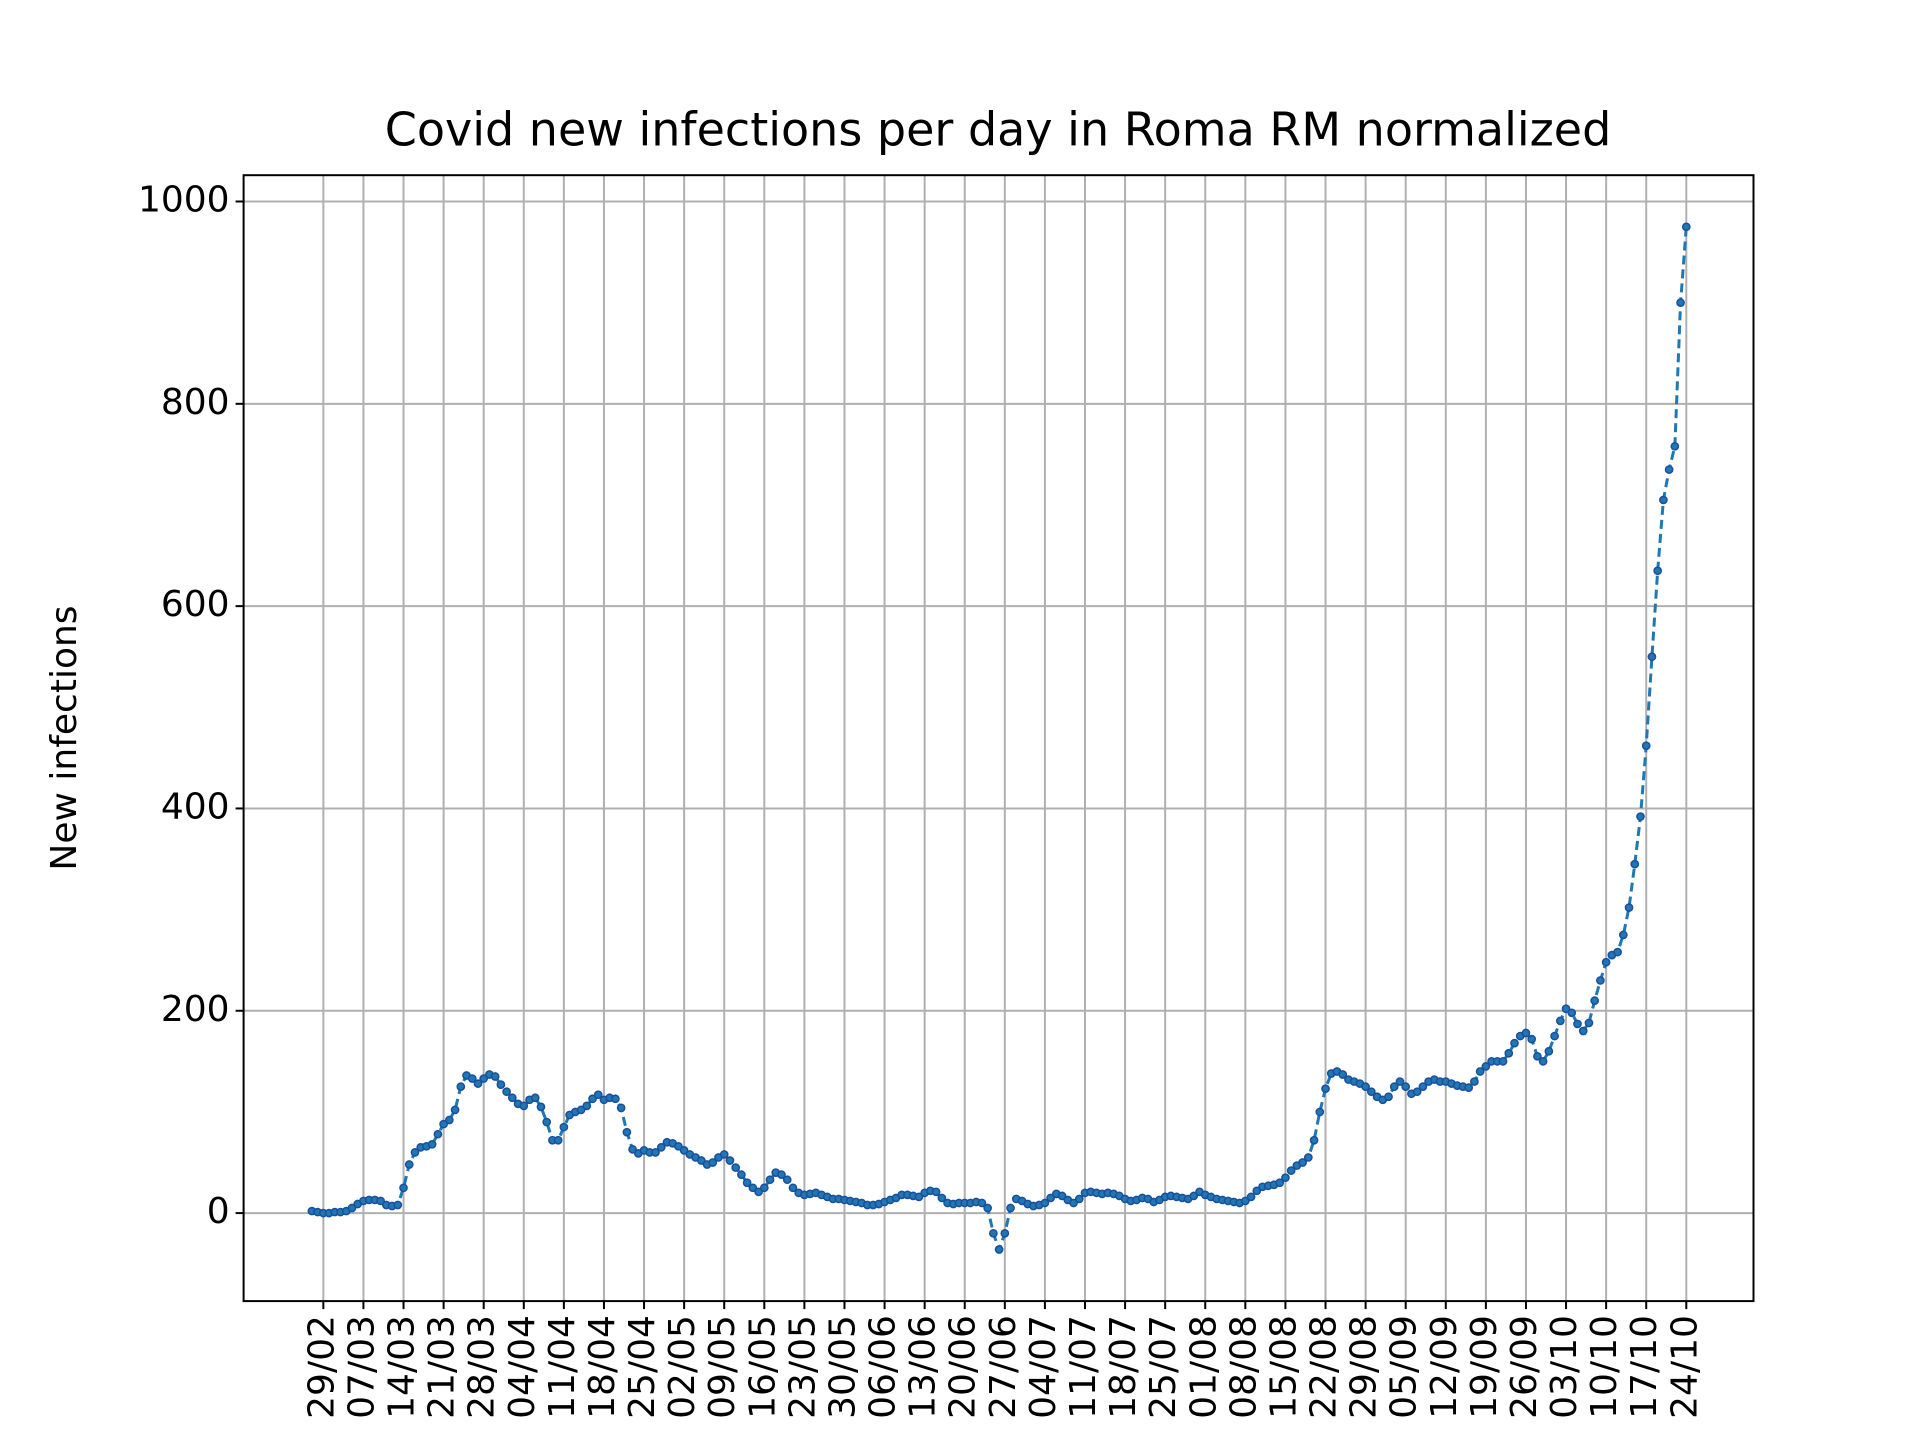  What do you see at coordinates (1283, 1367) in the screenshot?
I see `x-tick-label: 15/08` at bounding box center [1283, 1367].